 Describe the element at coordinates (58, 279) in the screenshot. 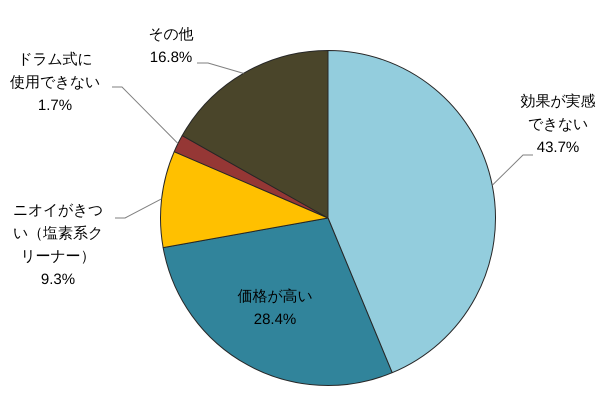

I see `data-label: 9.3%` at that location.